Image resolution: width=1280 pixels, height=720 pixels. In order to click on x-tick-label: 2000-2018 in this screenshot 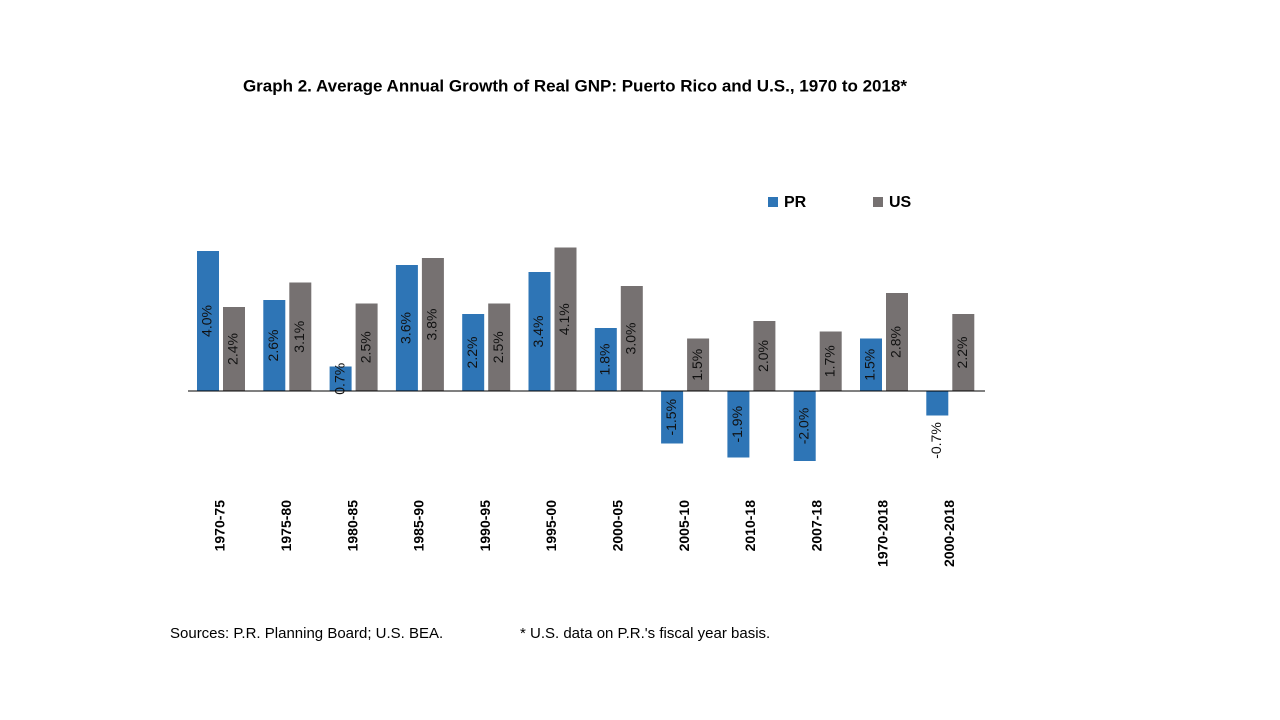, I will do `click(949, 533)`.